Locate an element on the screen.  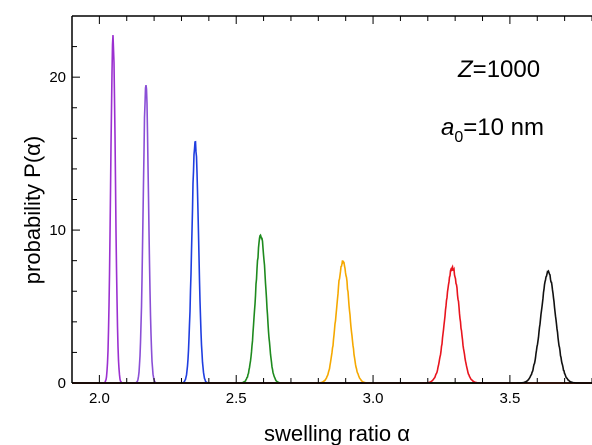
annotation-a0: a0=10 nm is located at coordinates (492, 130).